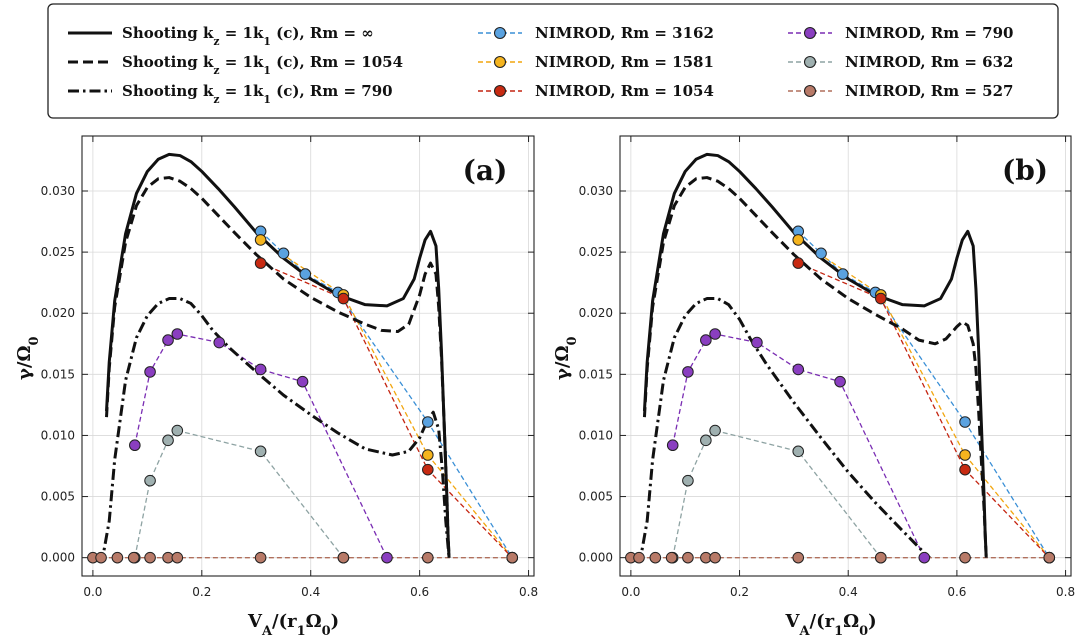 The height and width of the screenshot is (637, 1080). I want to click on legend-entry-n-1054: NIMROD, Rm = 1054, so click(596, 91).